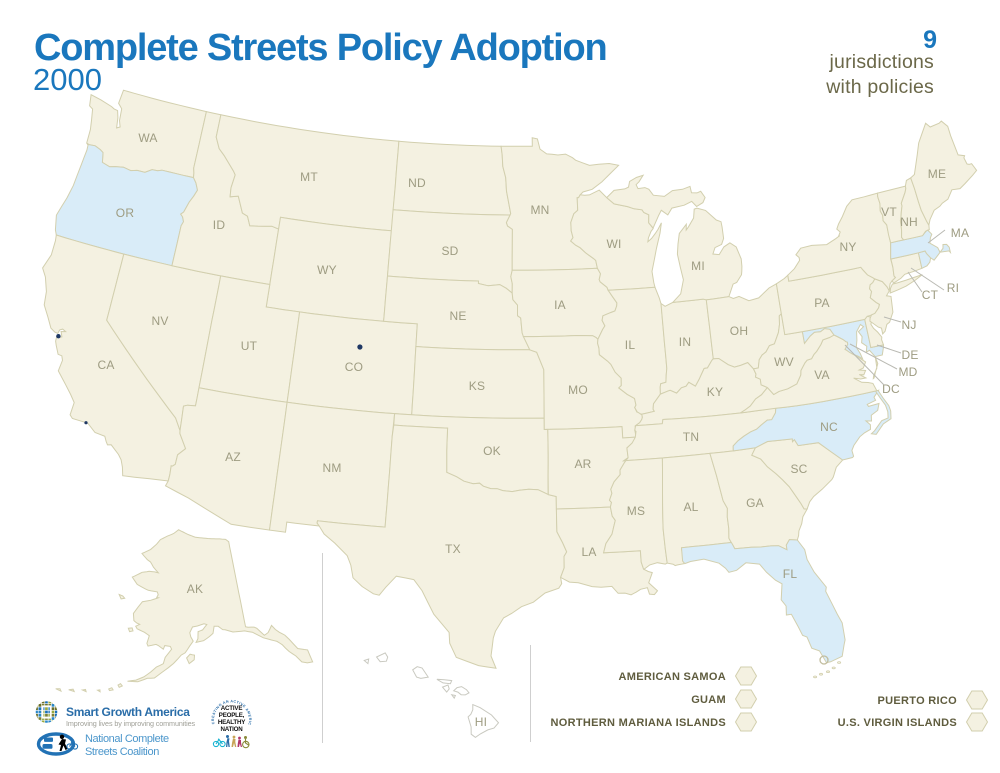 This screenshot has width=1000, height=773. I want to click on svg-text: OR, so click(125, 213).